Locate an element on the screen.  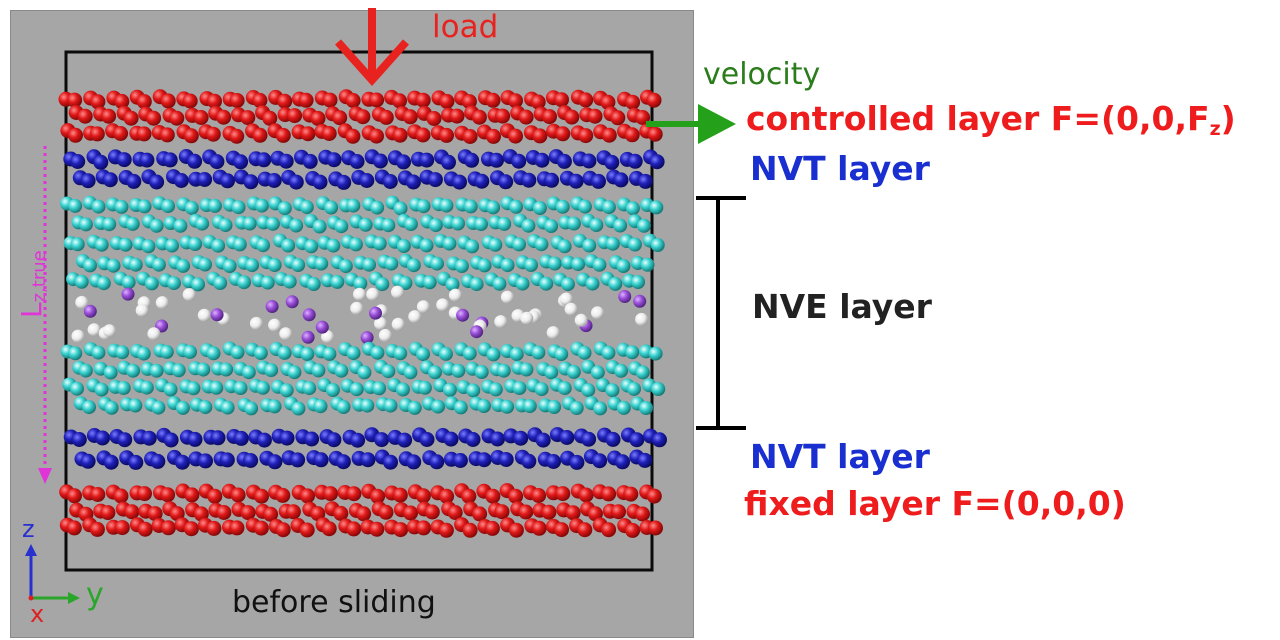
controlled-layer-subscript: z is located at coordinates (1215, 129).